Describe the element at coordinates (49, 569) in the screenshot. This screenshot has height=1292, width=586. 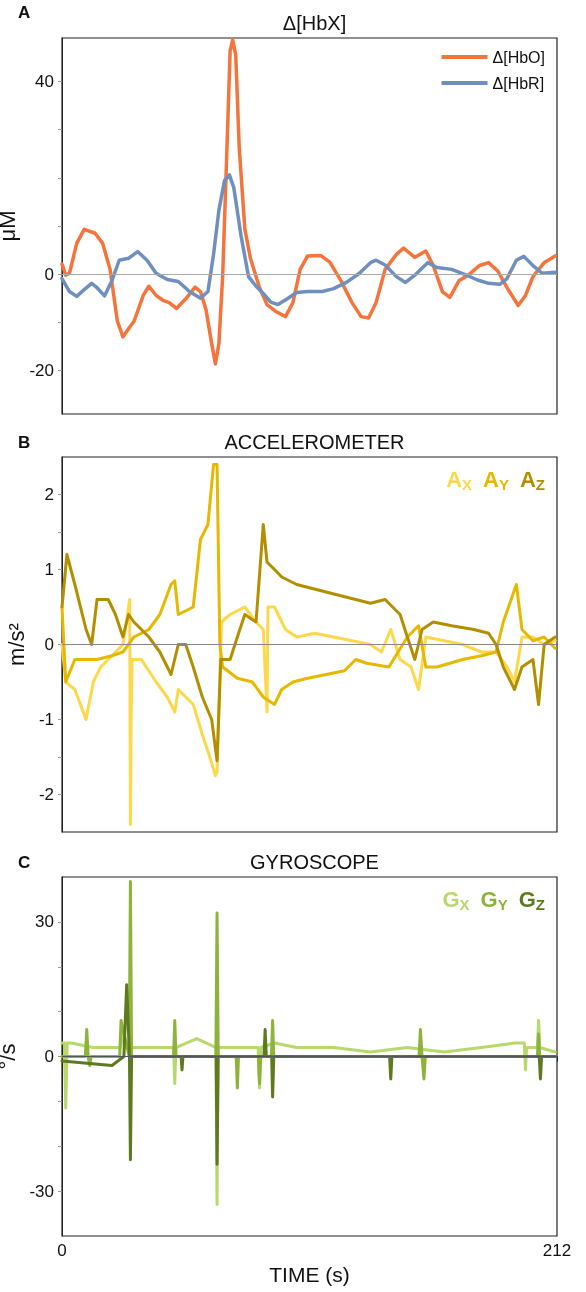
I see `y-tick-label: 1` at that location.